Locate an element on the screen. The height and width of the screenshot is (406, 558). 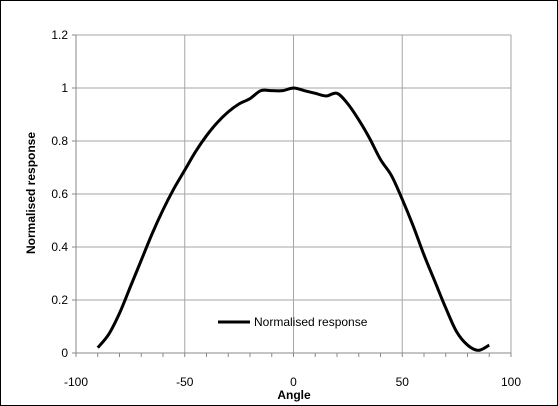
x-tick-label: -100 is located at coordinates (76, 382).